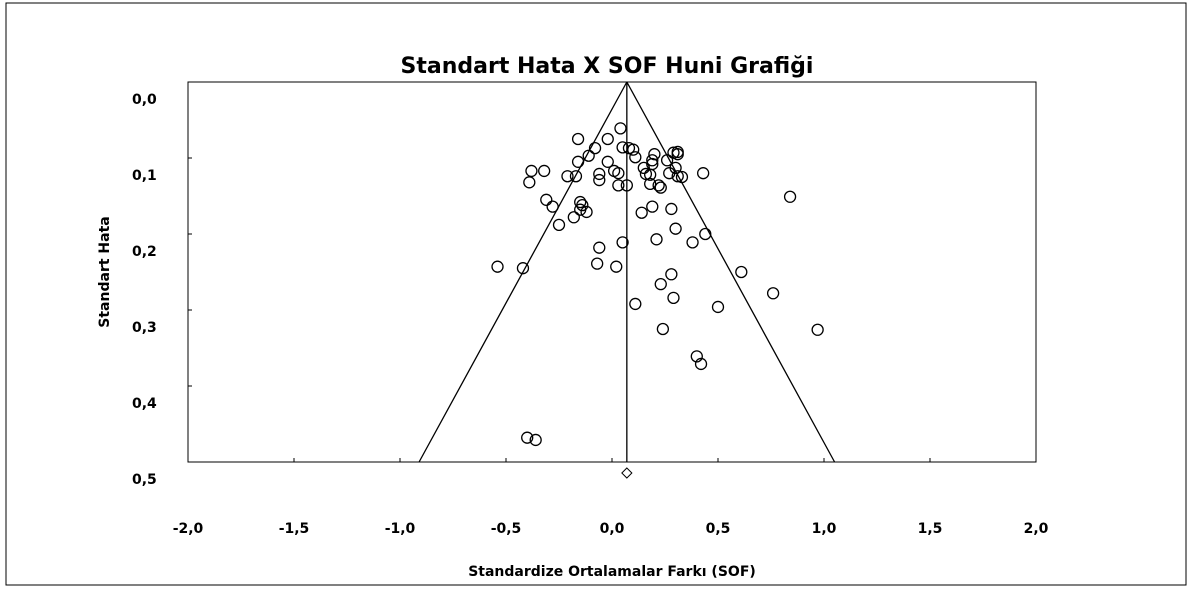 Image resolution: width=1192 pixels, height=590 pixels. What do you see at coordinates (1036, 529) in the screenshot?
I see `x-tick-label: 2,0` at bounding box center [1036, 529].